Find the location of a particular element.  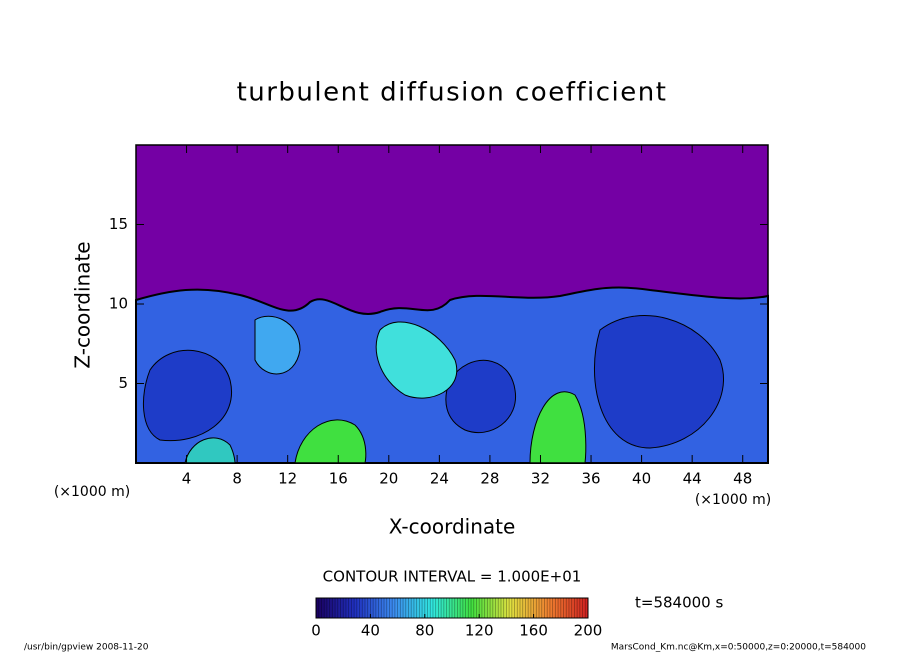

colorbar-tick-label: 120 is located at coordinates (479, 631).